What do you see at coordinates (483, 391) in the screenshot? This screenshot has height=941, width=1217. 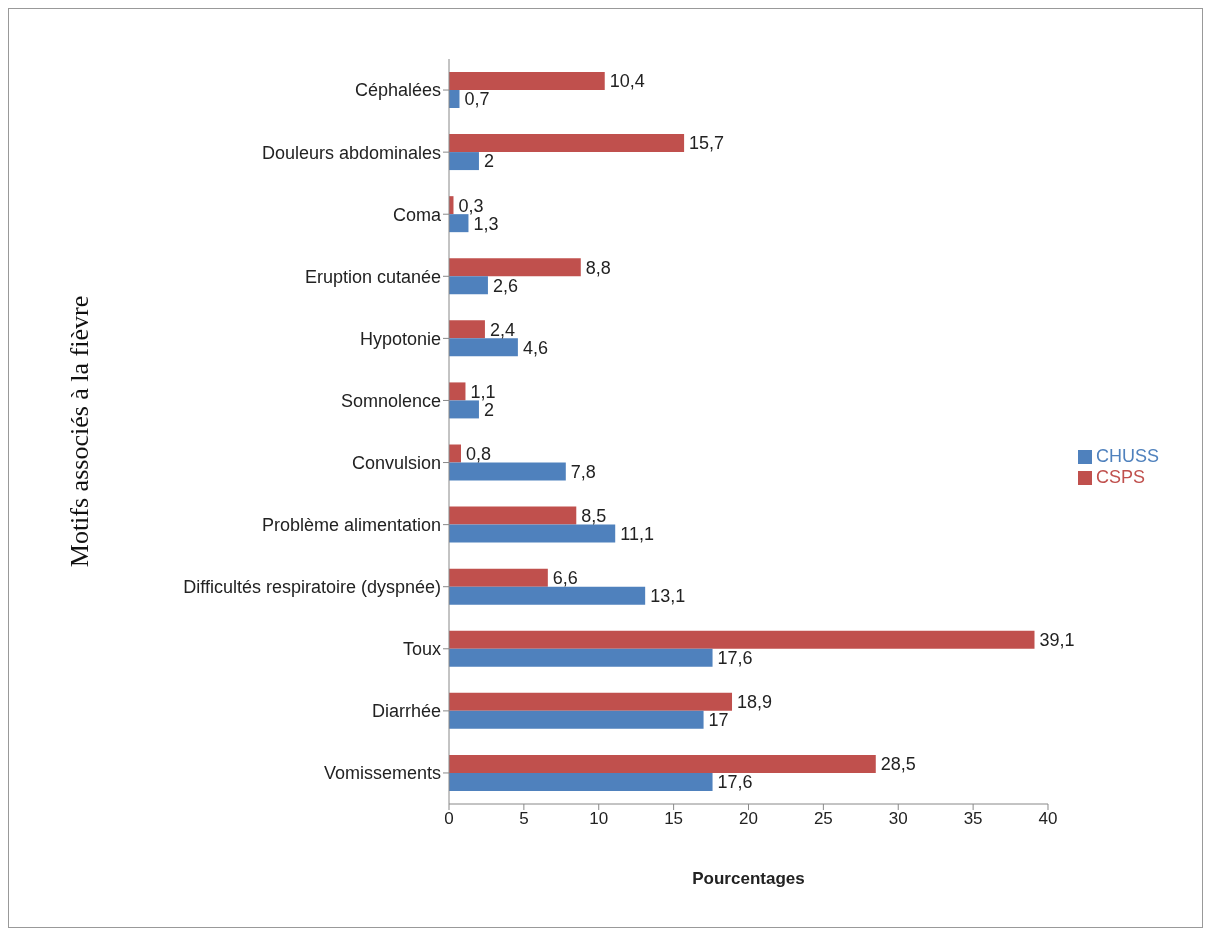 I see `data-label: 1,1` at bounding box center [483, 391].